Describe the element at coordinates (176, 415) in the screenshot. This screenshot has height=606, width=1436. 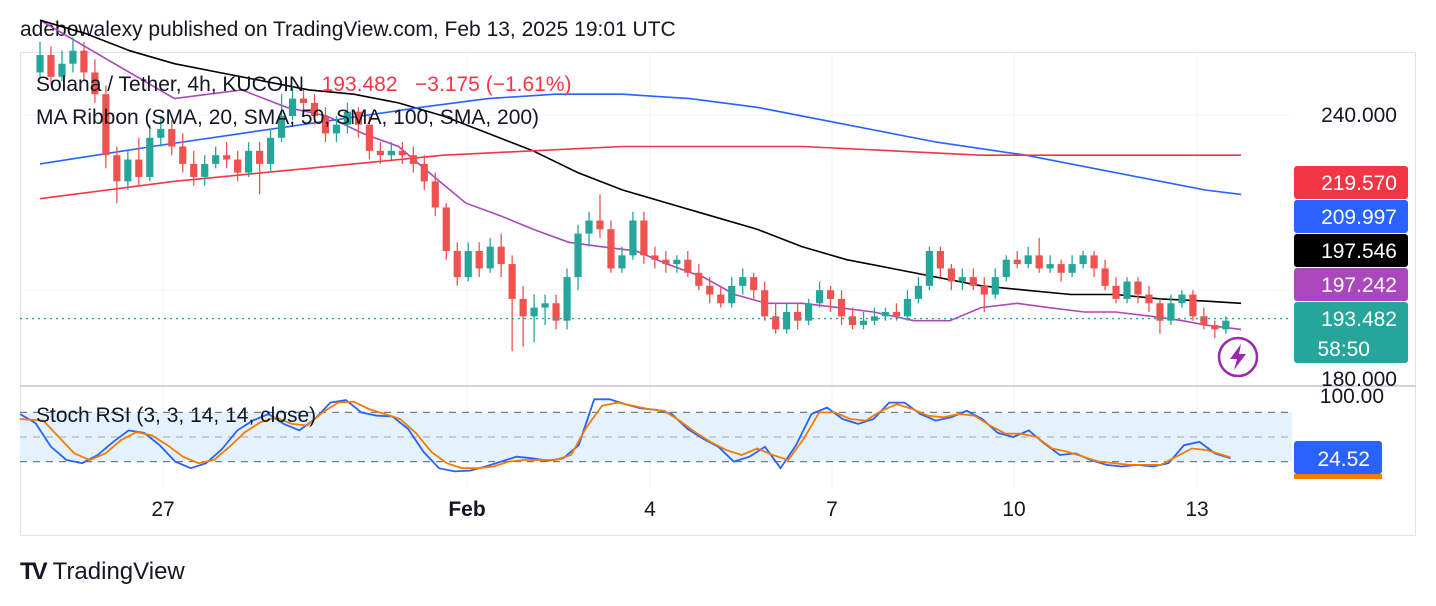
I see `stoch-rsi-label: Stoch RSI (3, 3, 14, 14, close)` at that location.